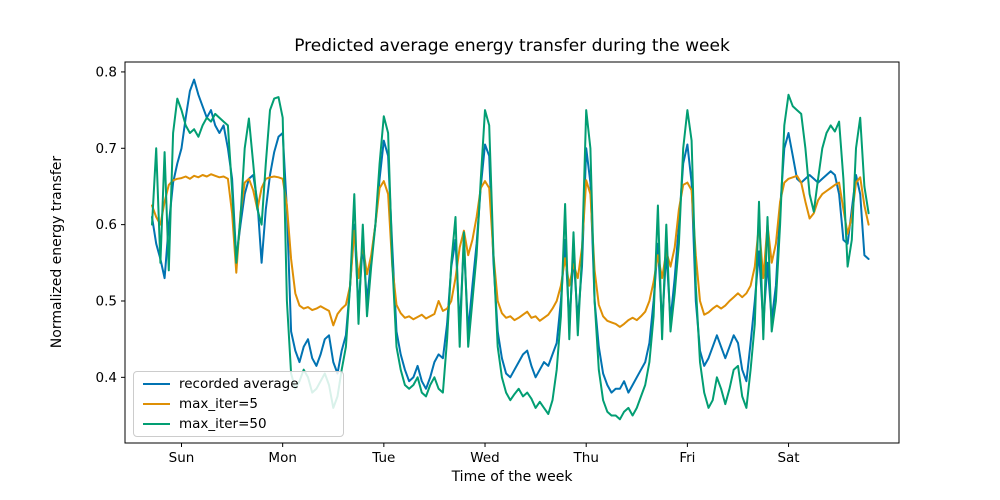  I want to click on y-tick-label: 0.7, so click(106, 149).